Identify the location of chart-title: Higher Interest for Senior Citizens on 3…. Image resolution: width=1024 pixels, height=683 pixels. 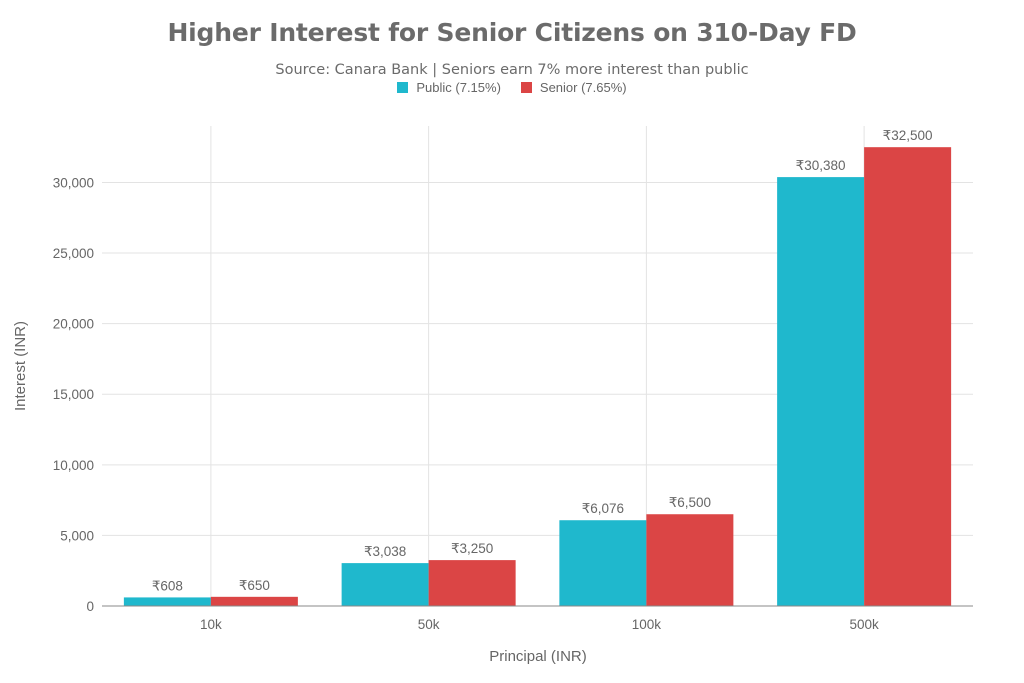
(512, 32).